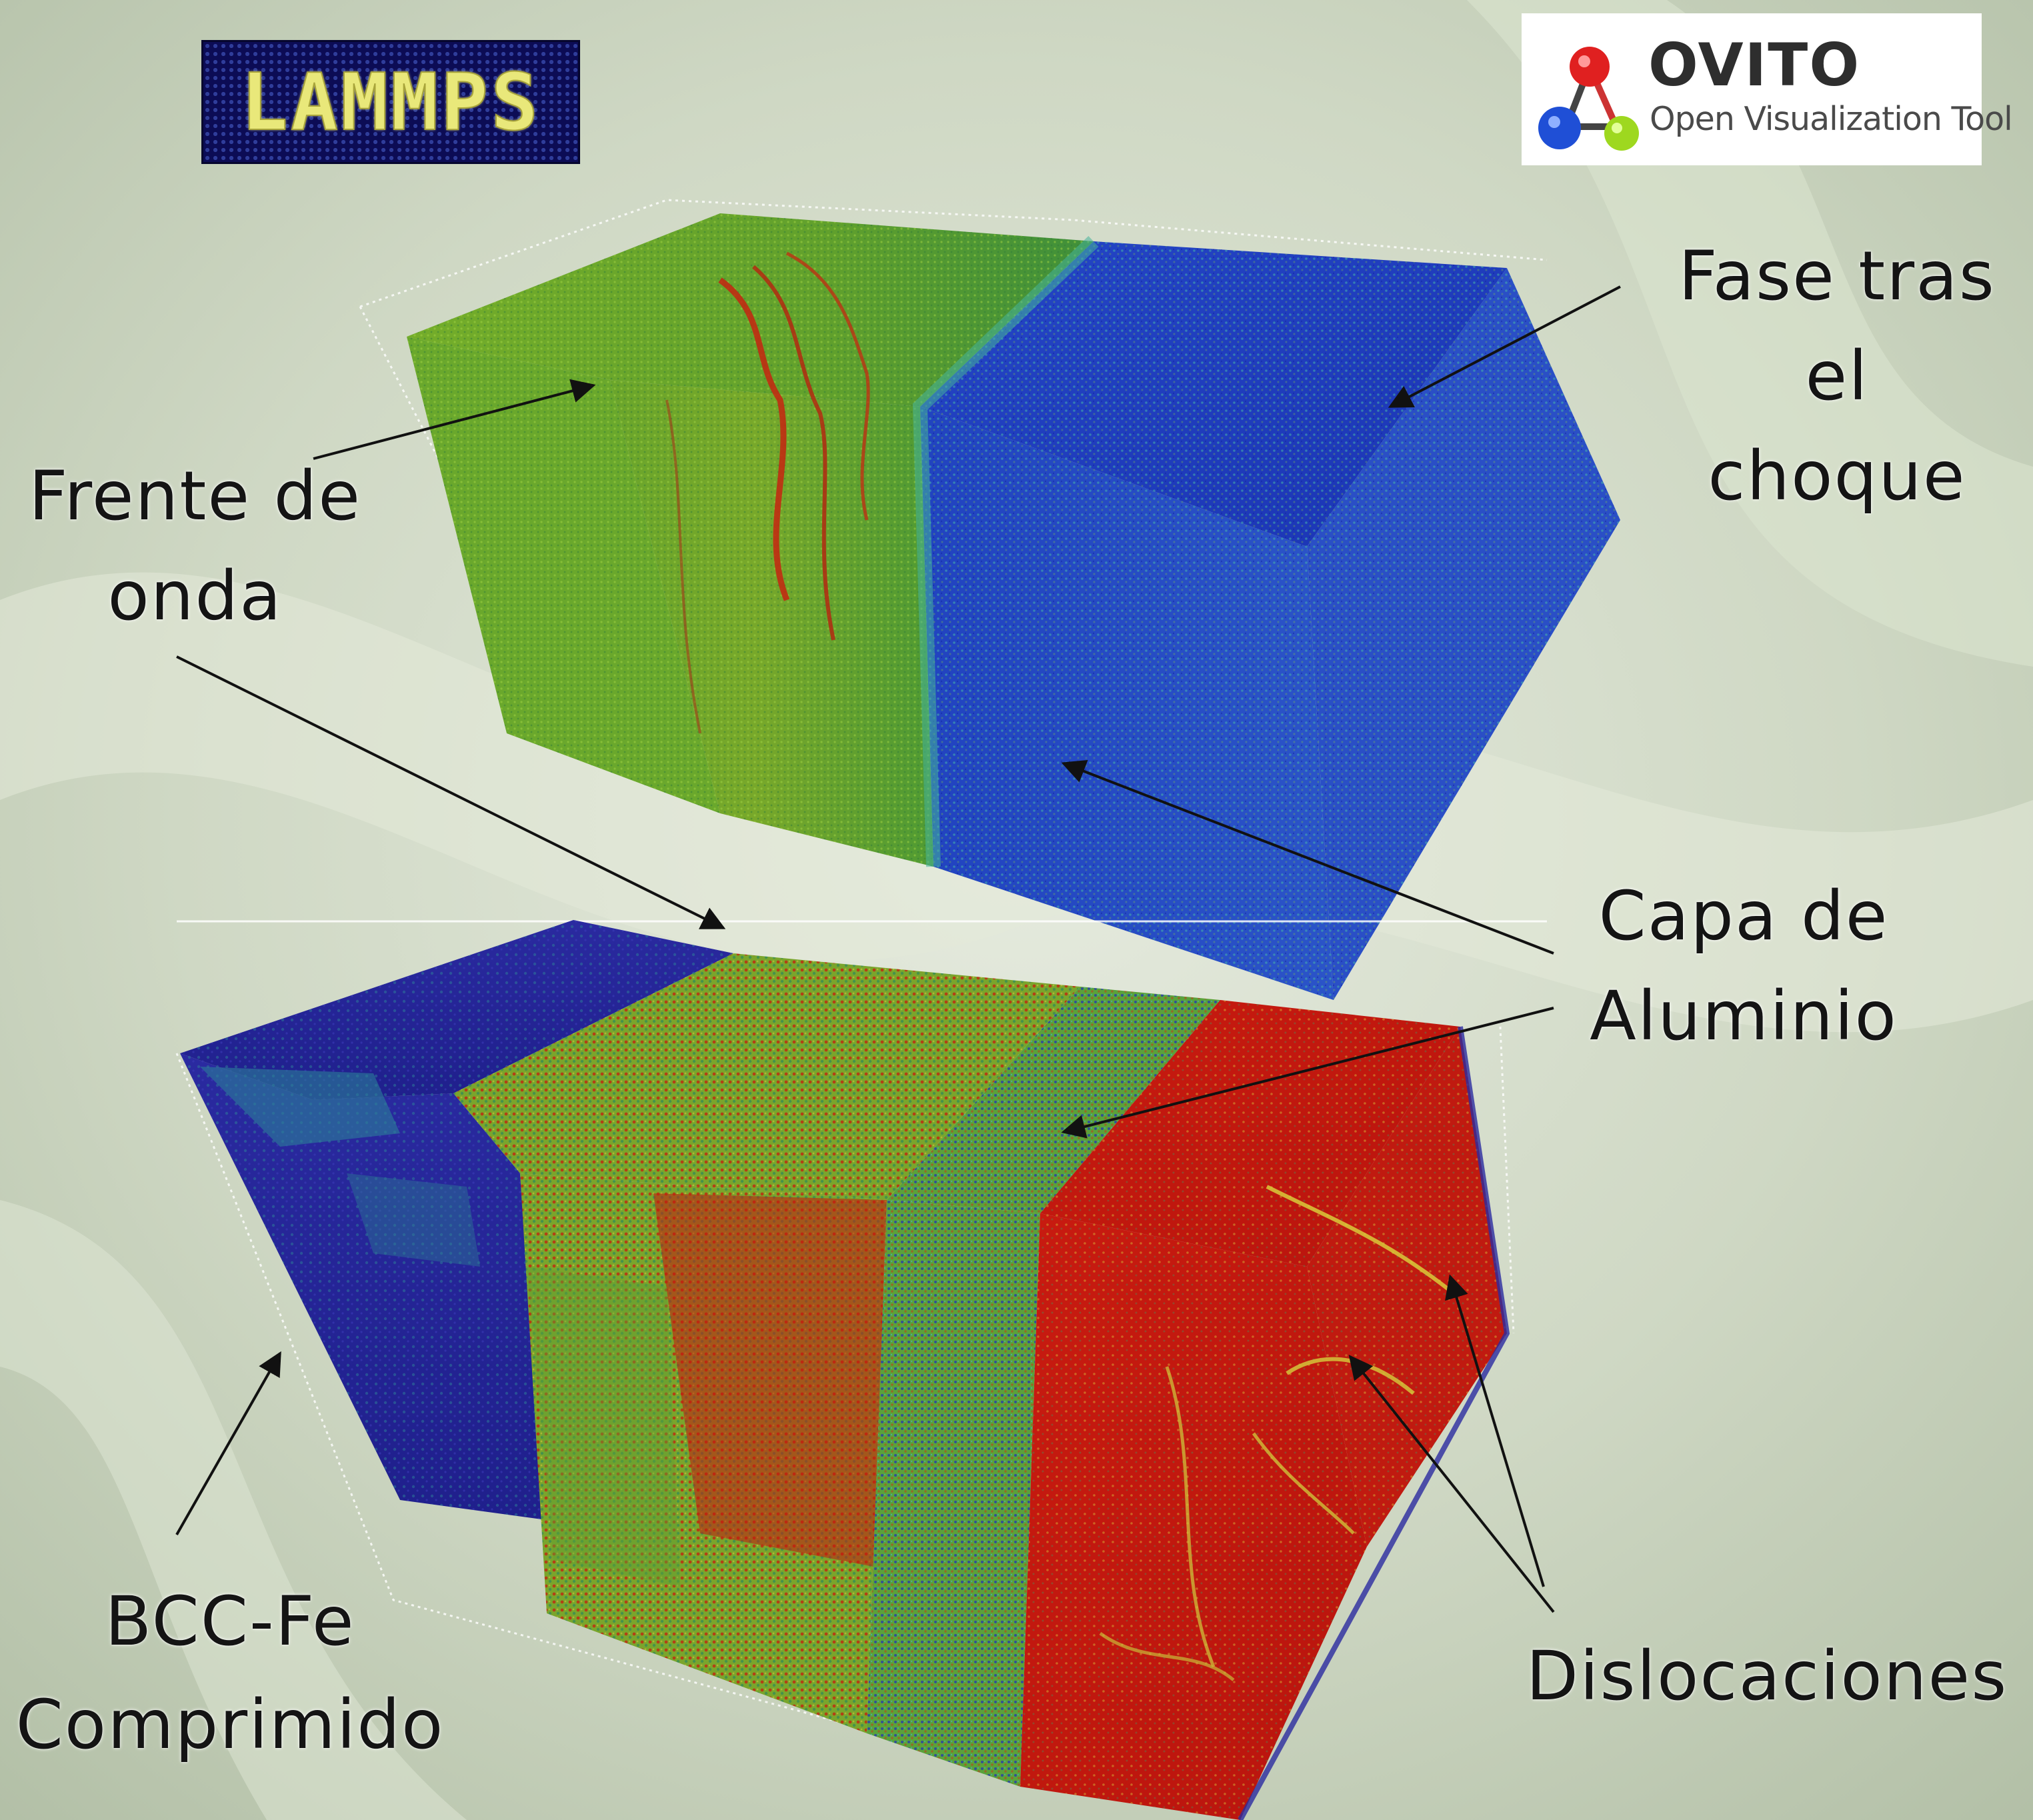 The height and width of the screenshot is (1820, 2033). What do you see at coordinates (1127, 703) in the screenshot?
I see `top-box-front-face-blue-texture` at bounding box center [1127, 703].